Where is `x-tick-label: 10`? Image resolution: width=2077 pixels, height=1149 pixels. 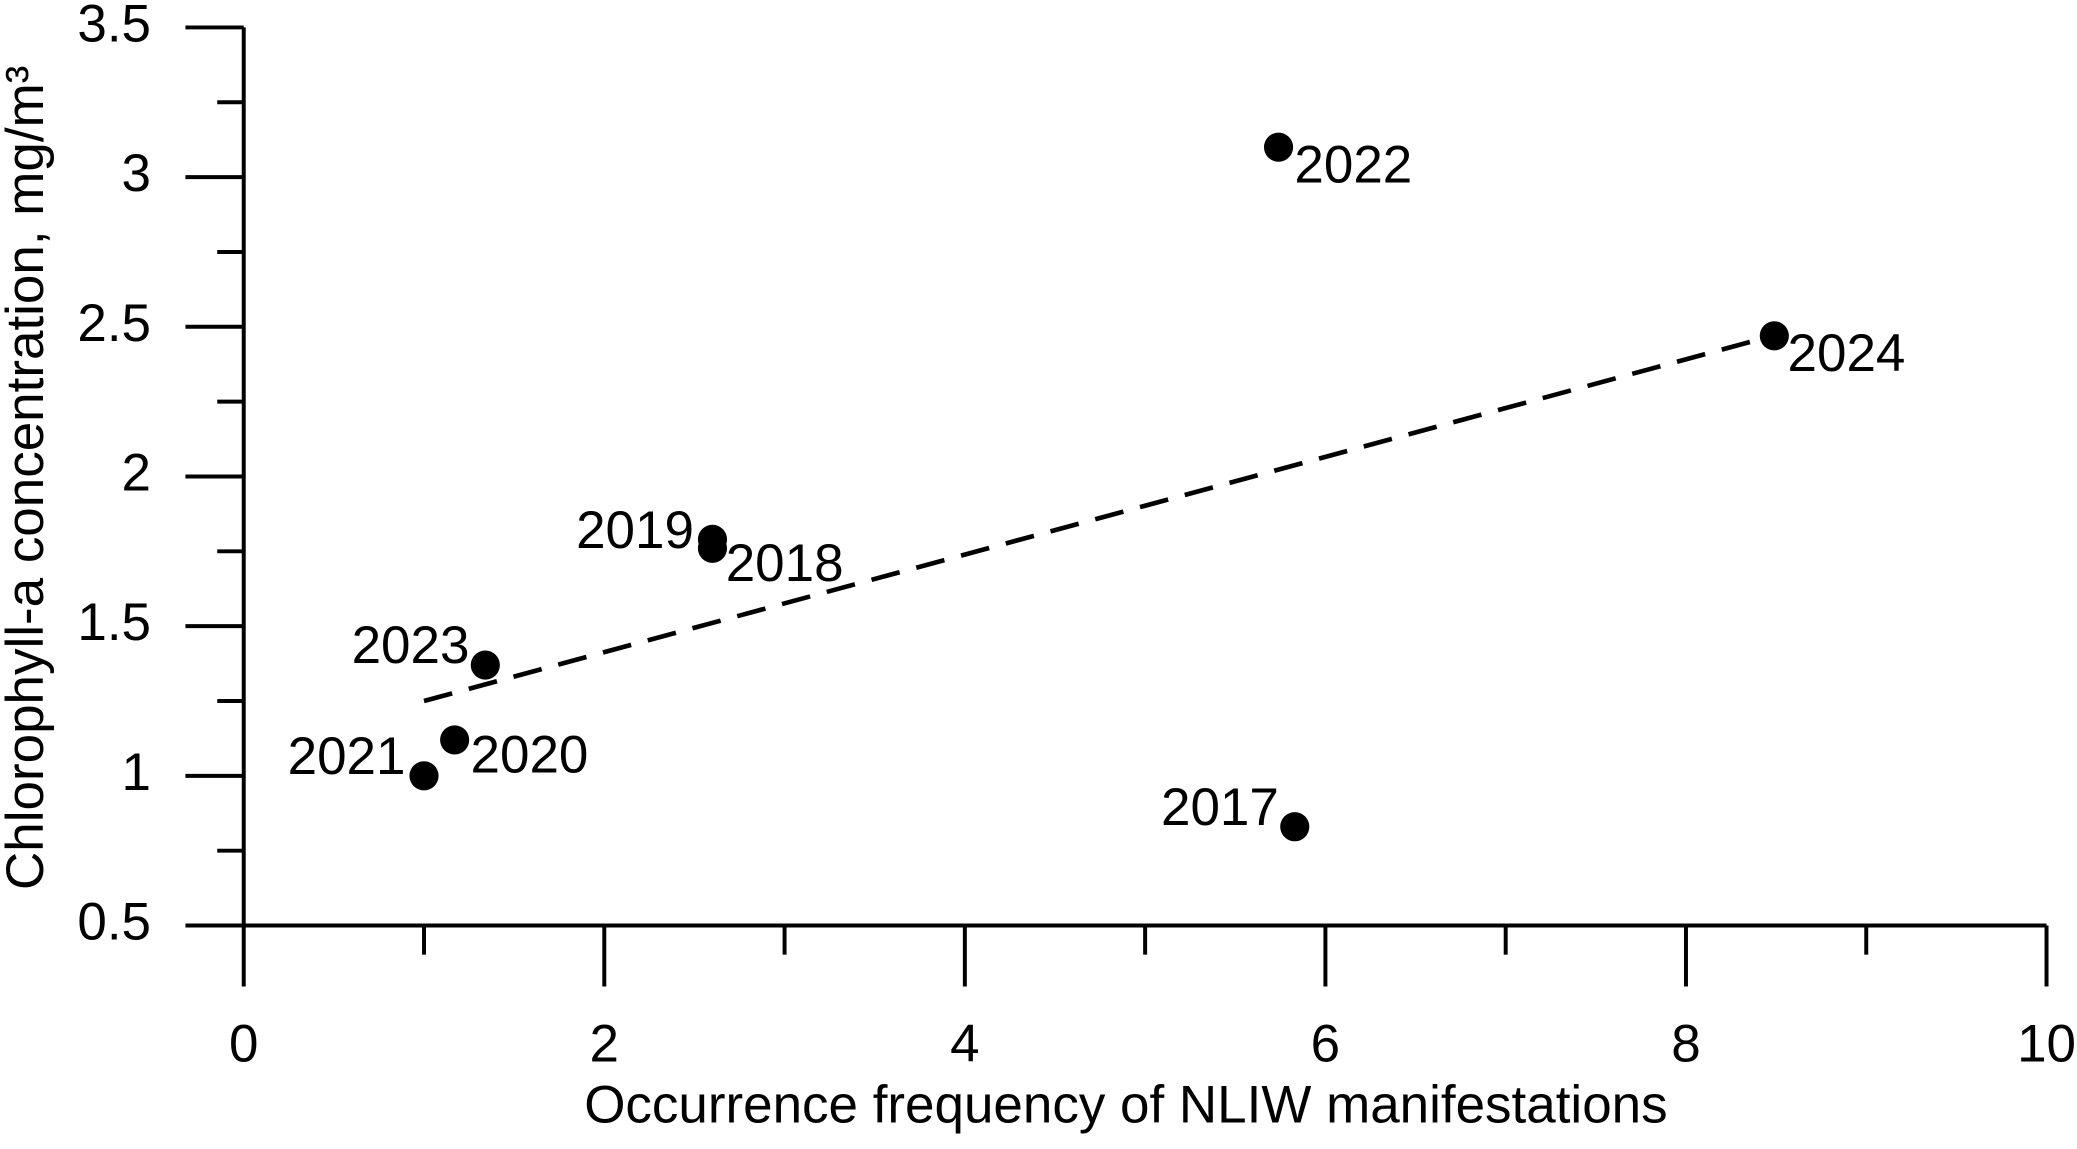 x-tick-label: 10 is located at coordinates (2046, 1043).